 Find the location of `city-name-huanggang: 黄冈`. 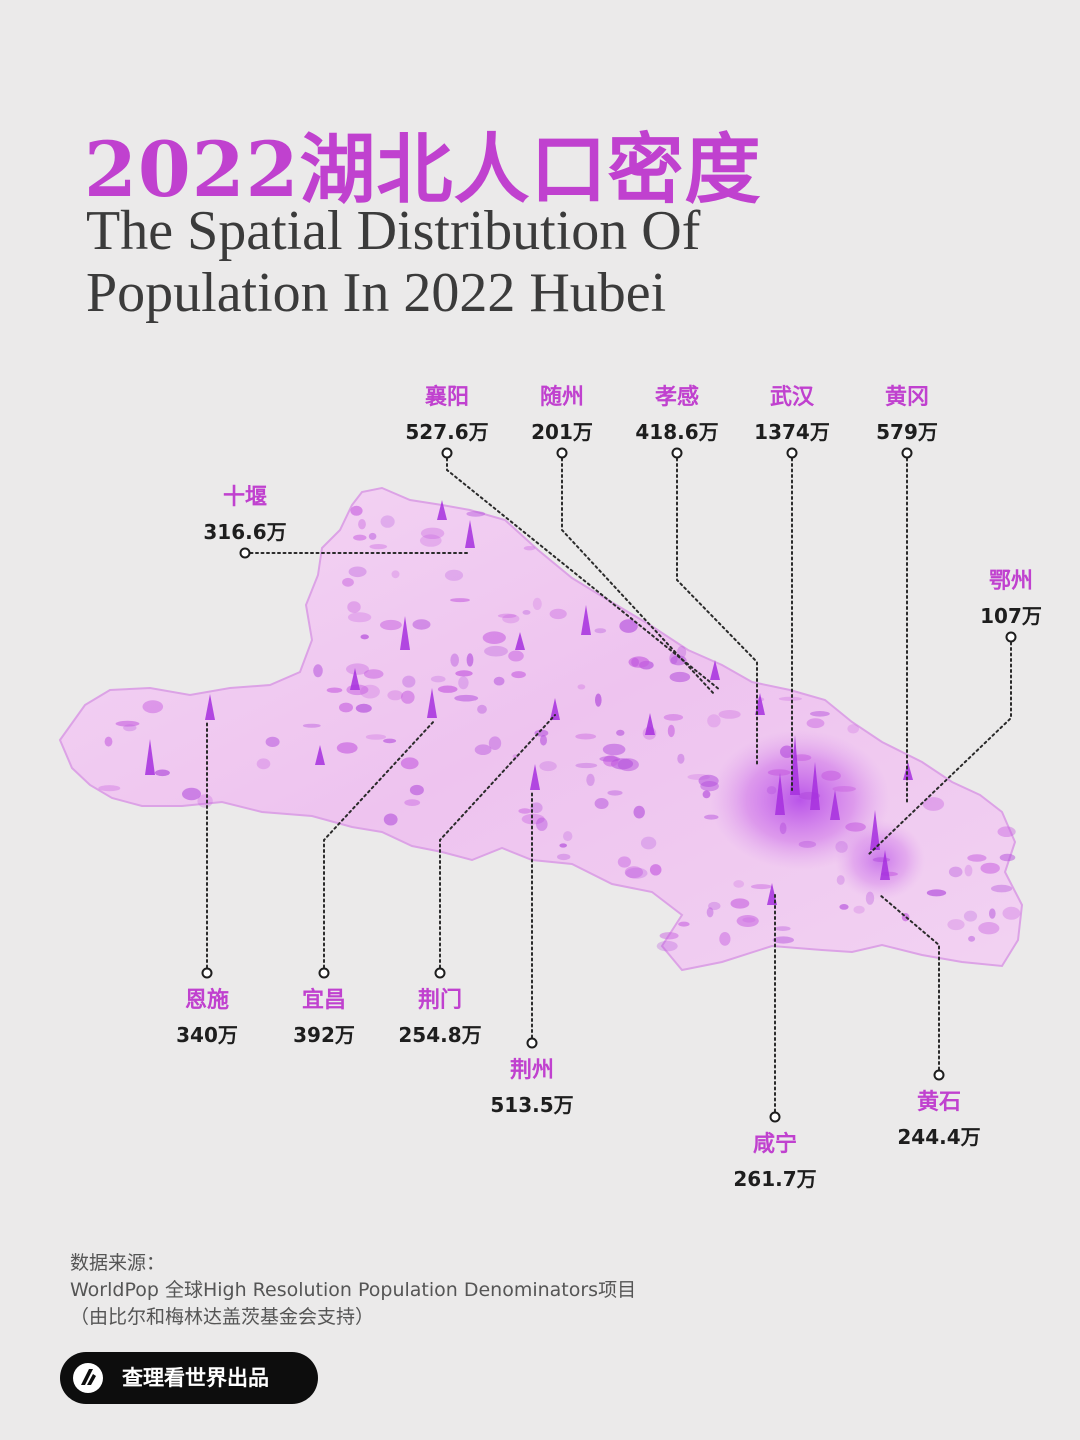

city-name-huanggang: 黄冈 is located at coordinates (906, 397).